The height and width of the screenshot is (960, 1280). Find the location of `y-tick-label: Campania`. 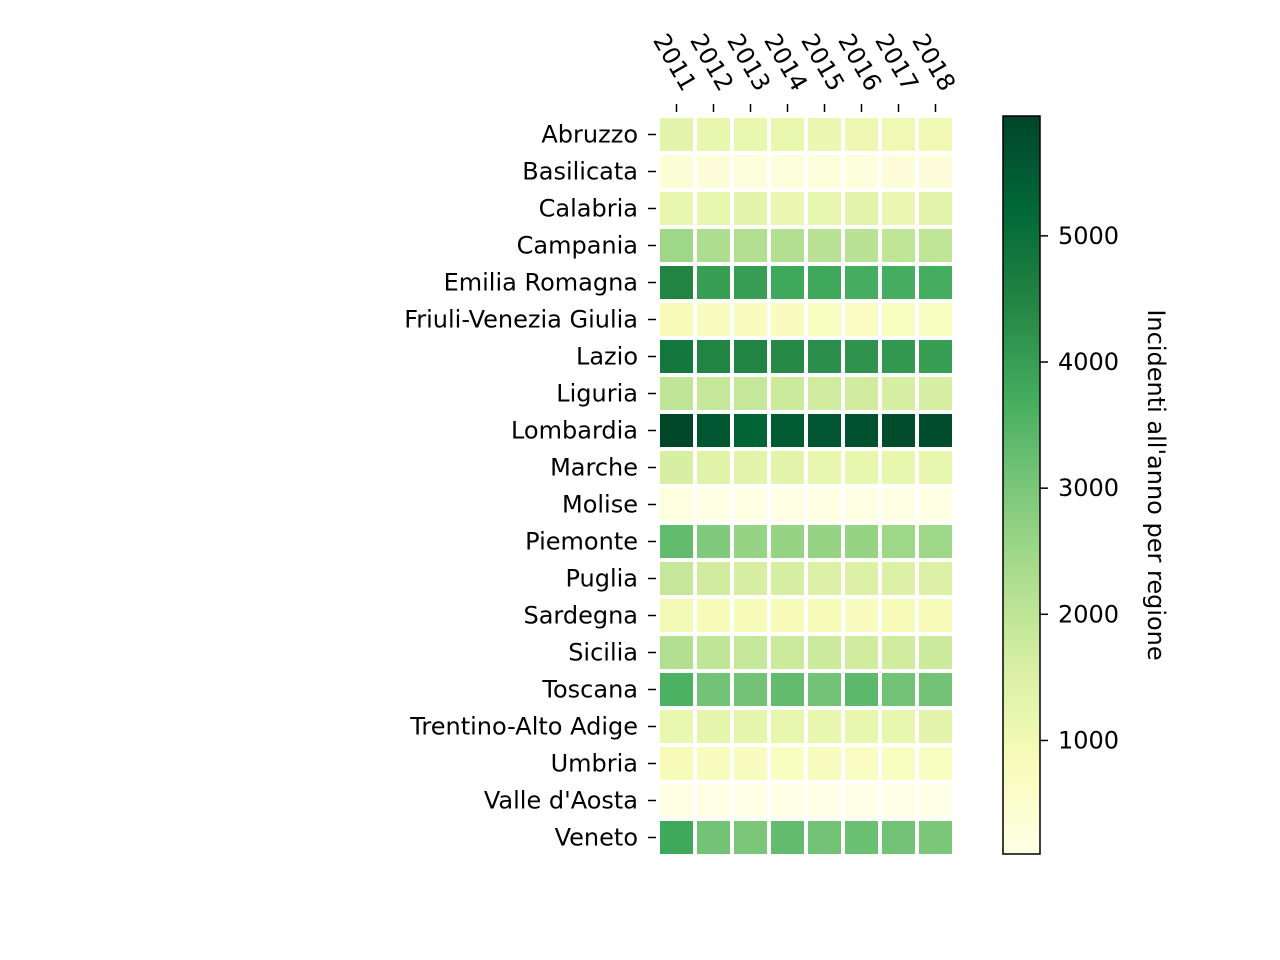

y-tick-label: Campania is located at coordinates (577, 246).